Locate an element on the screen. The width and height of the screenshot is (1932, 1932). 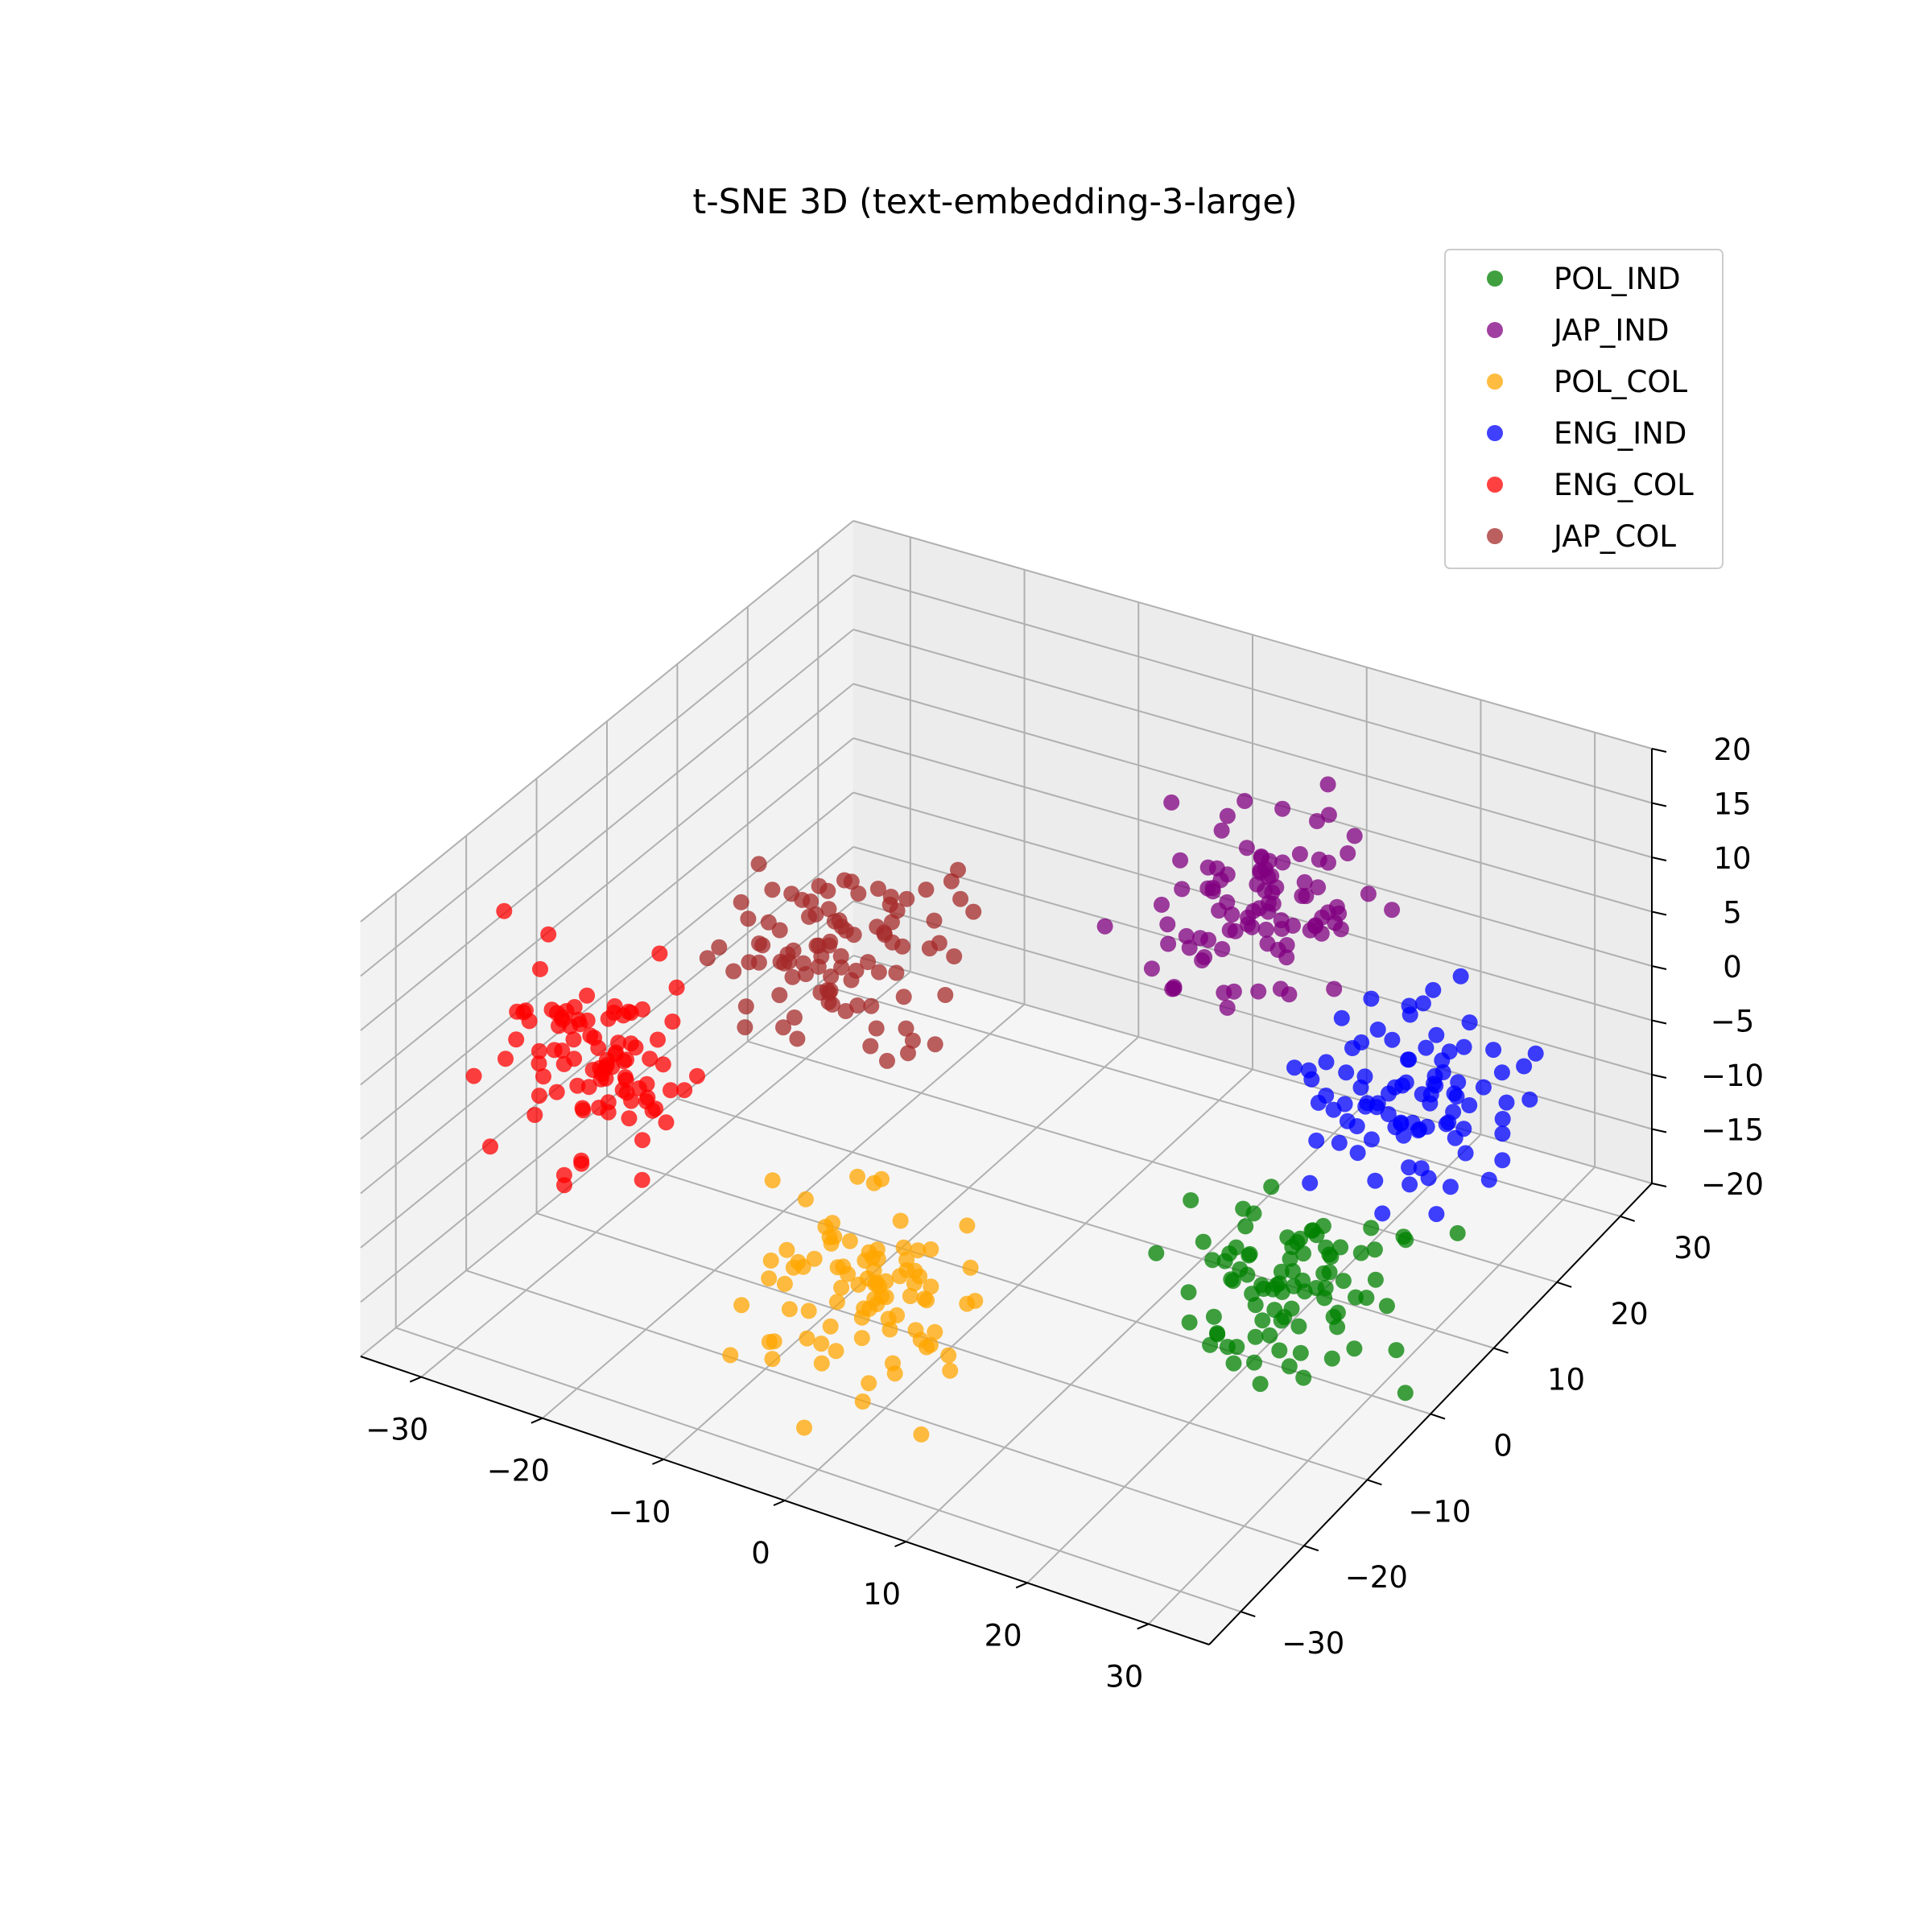
legend-label: JAP_COL is located at coordinates (1614, 536).